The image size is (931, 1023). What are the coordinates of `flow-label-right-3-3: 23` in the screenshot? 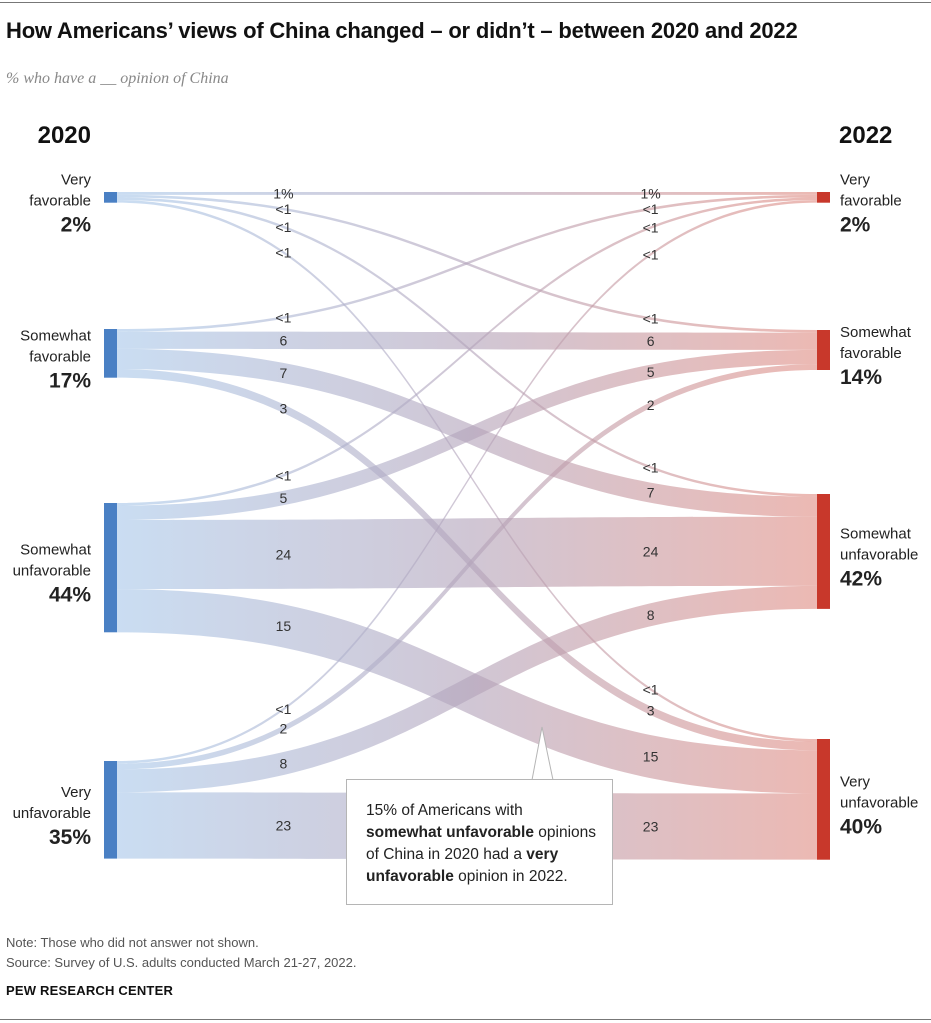 It's located at (651, 827).